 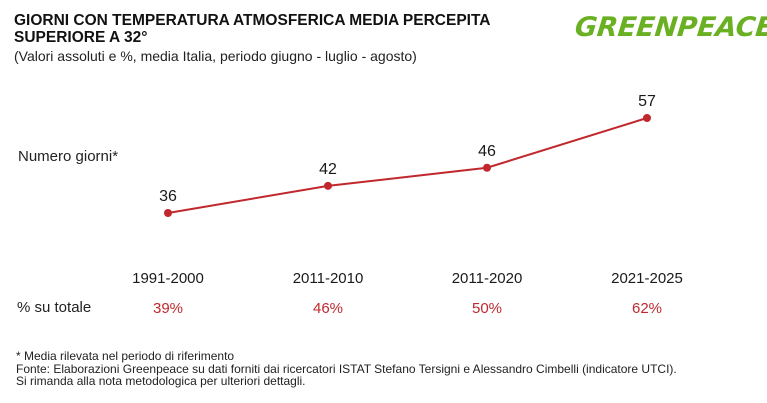 I want to click on data-label: 42, so click(x=328, y=169).